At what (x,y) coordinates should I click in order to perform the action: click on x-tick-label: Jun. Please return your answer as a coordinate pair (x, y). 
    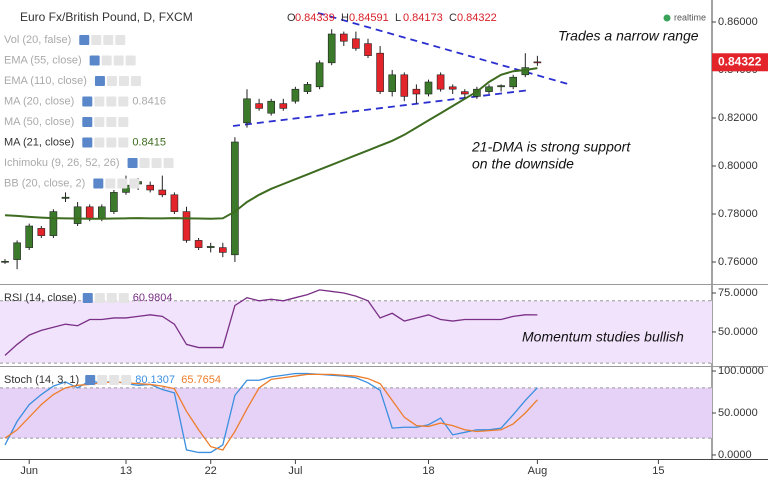
    Looking at the image, I should click on (29, 471).